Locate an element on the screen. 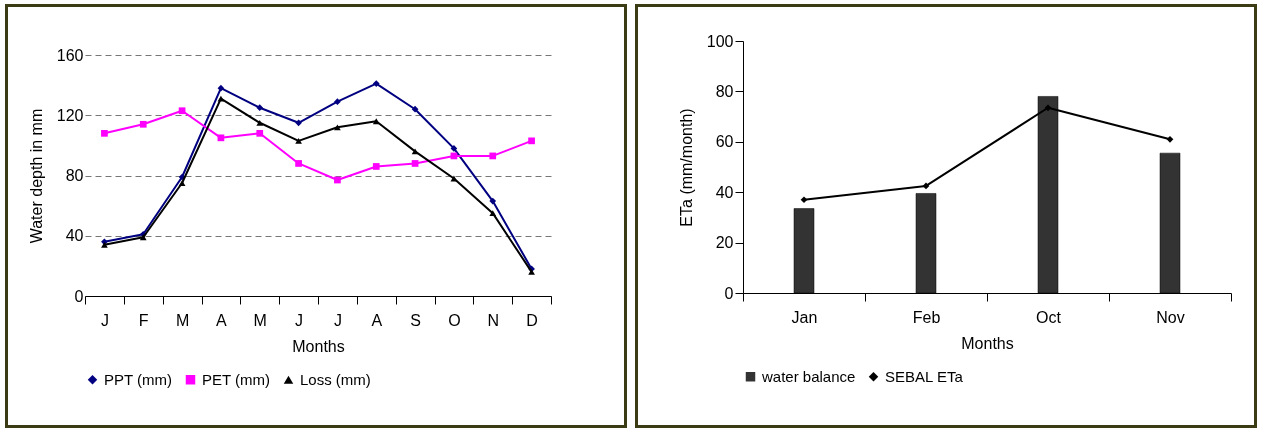  x-tick-label: Feb is located at coordinates (926, 317).